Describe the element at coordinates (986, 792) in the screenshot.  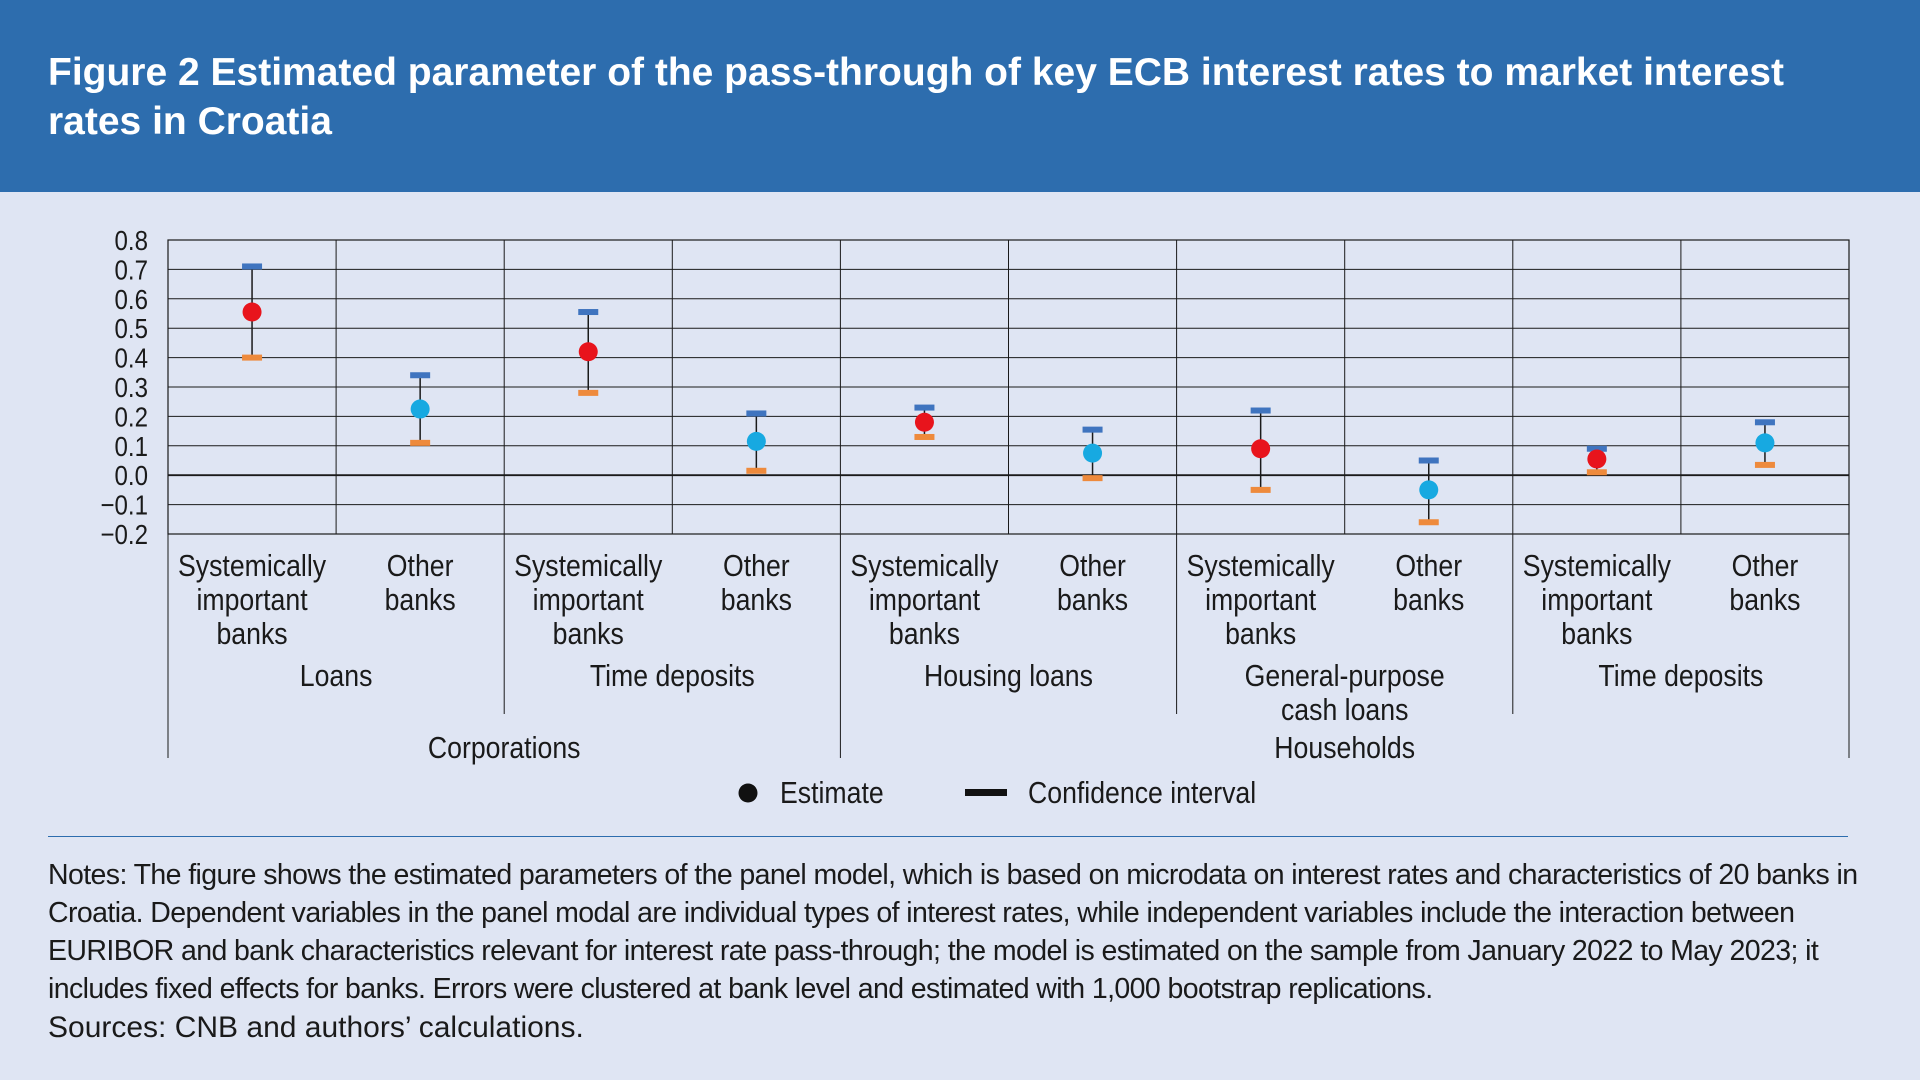
I see `legend-dash-icon` at that location.